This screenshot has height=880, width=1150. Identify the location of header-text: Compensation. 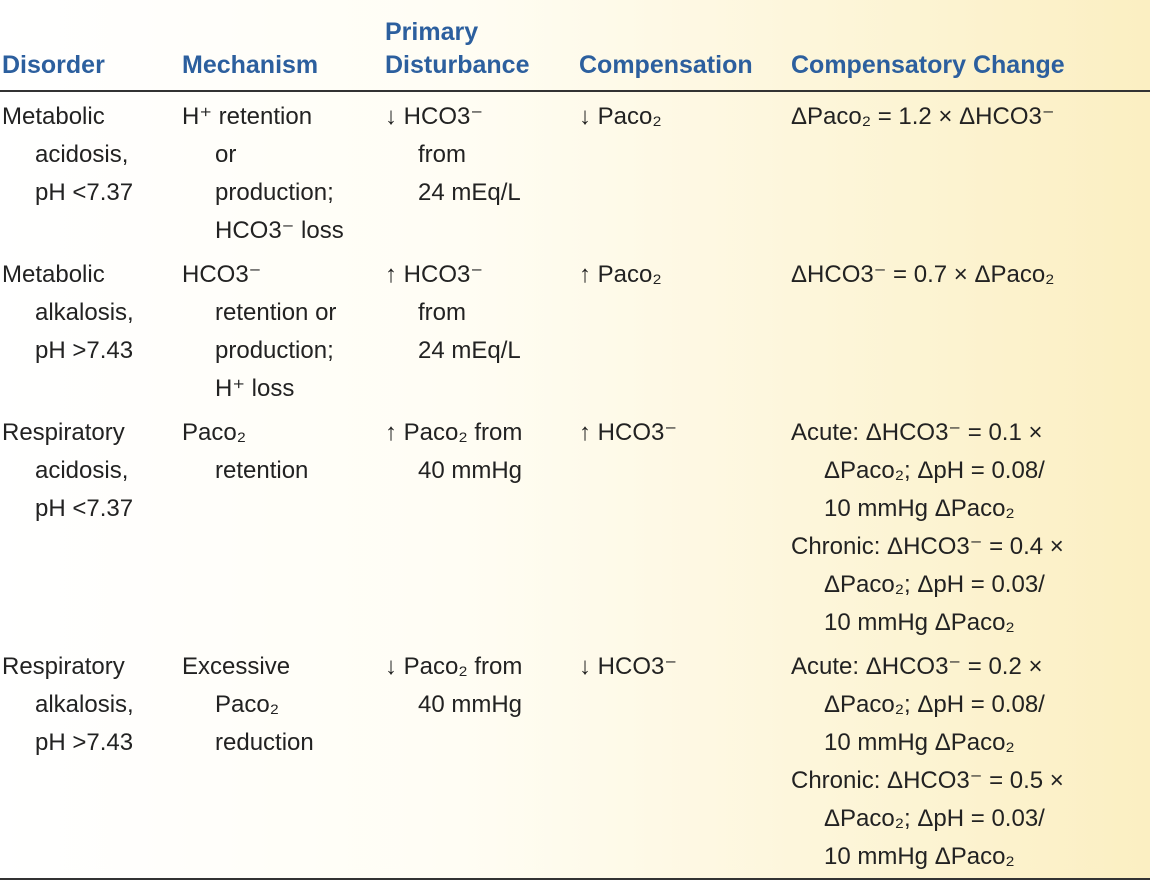
(666, 65).